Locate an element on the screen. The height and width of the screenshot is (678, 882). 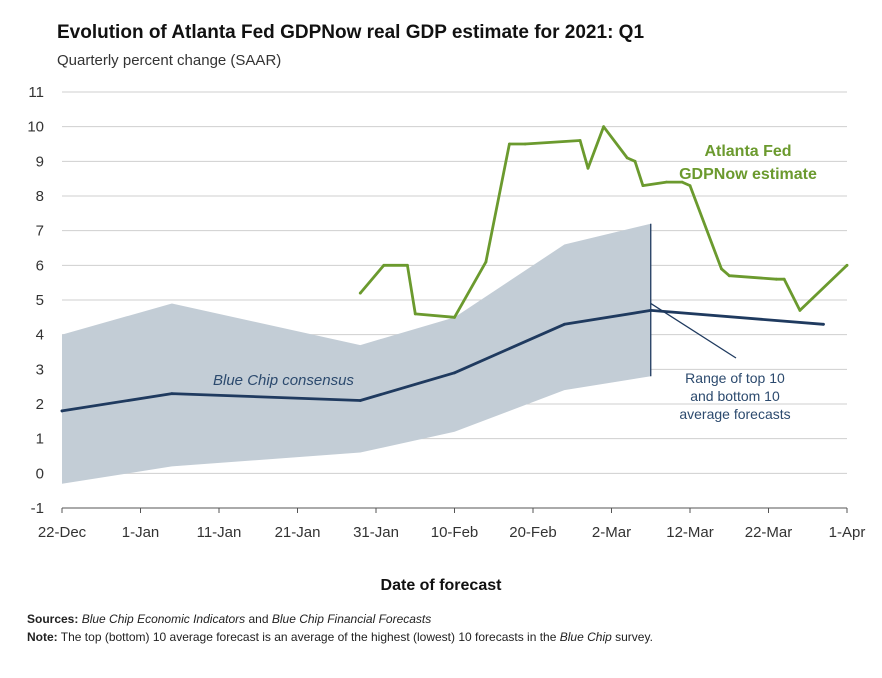
y-tick-label: 5 is located at coordinates (40, 300).